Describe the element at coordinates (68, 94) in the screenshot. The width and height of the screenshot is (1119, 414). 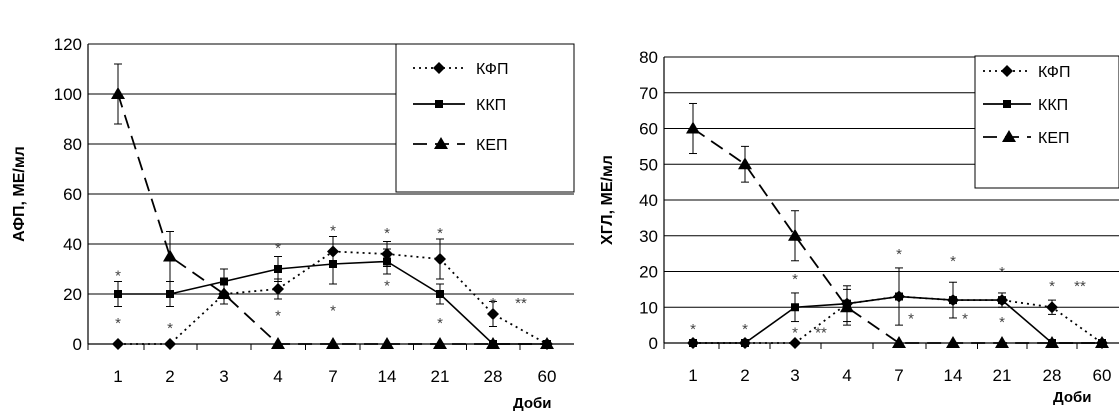
I see `afp-y-tick-label: 100` at that location.